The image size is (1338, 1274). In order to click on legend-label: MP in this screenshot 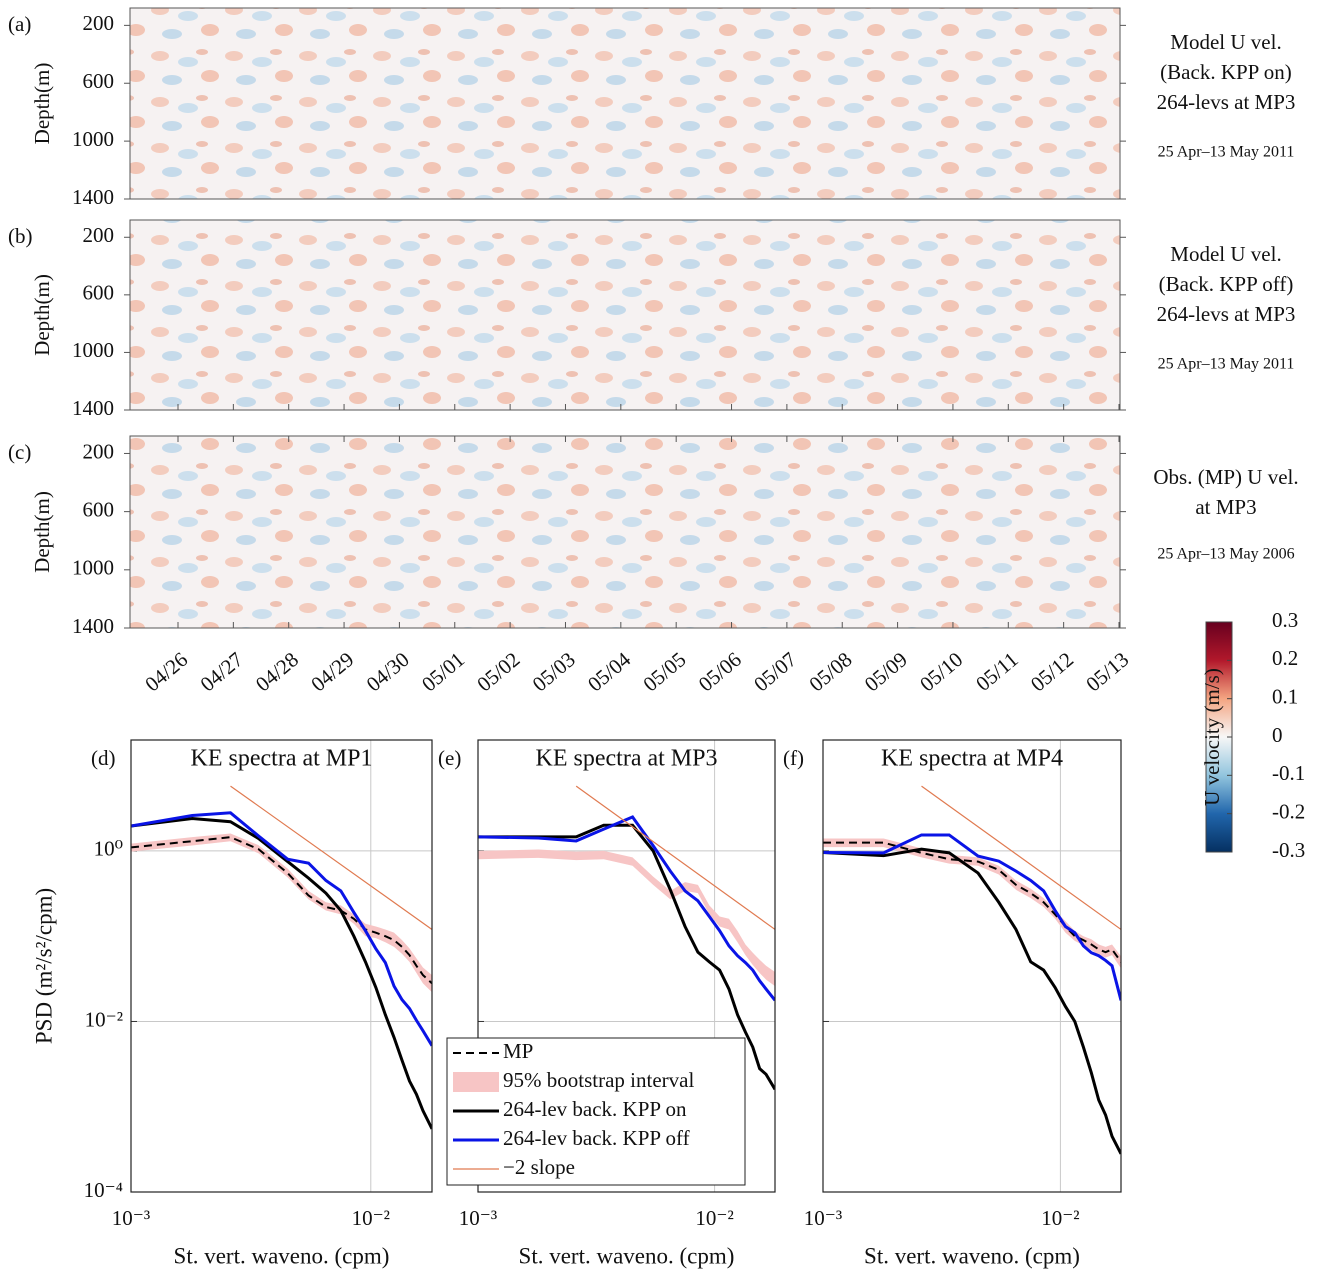, I will do `click(518, 1051)`.